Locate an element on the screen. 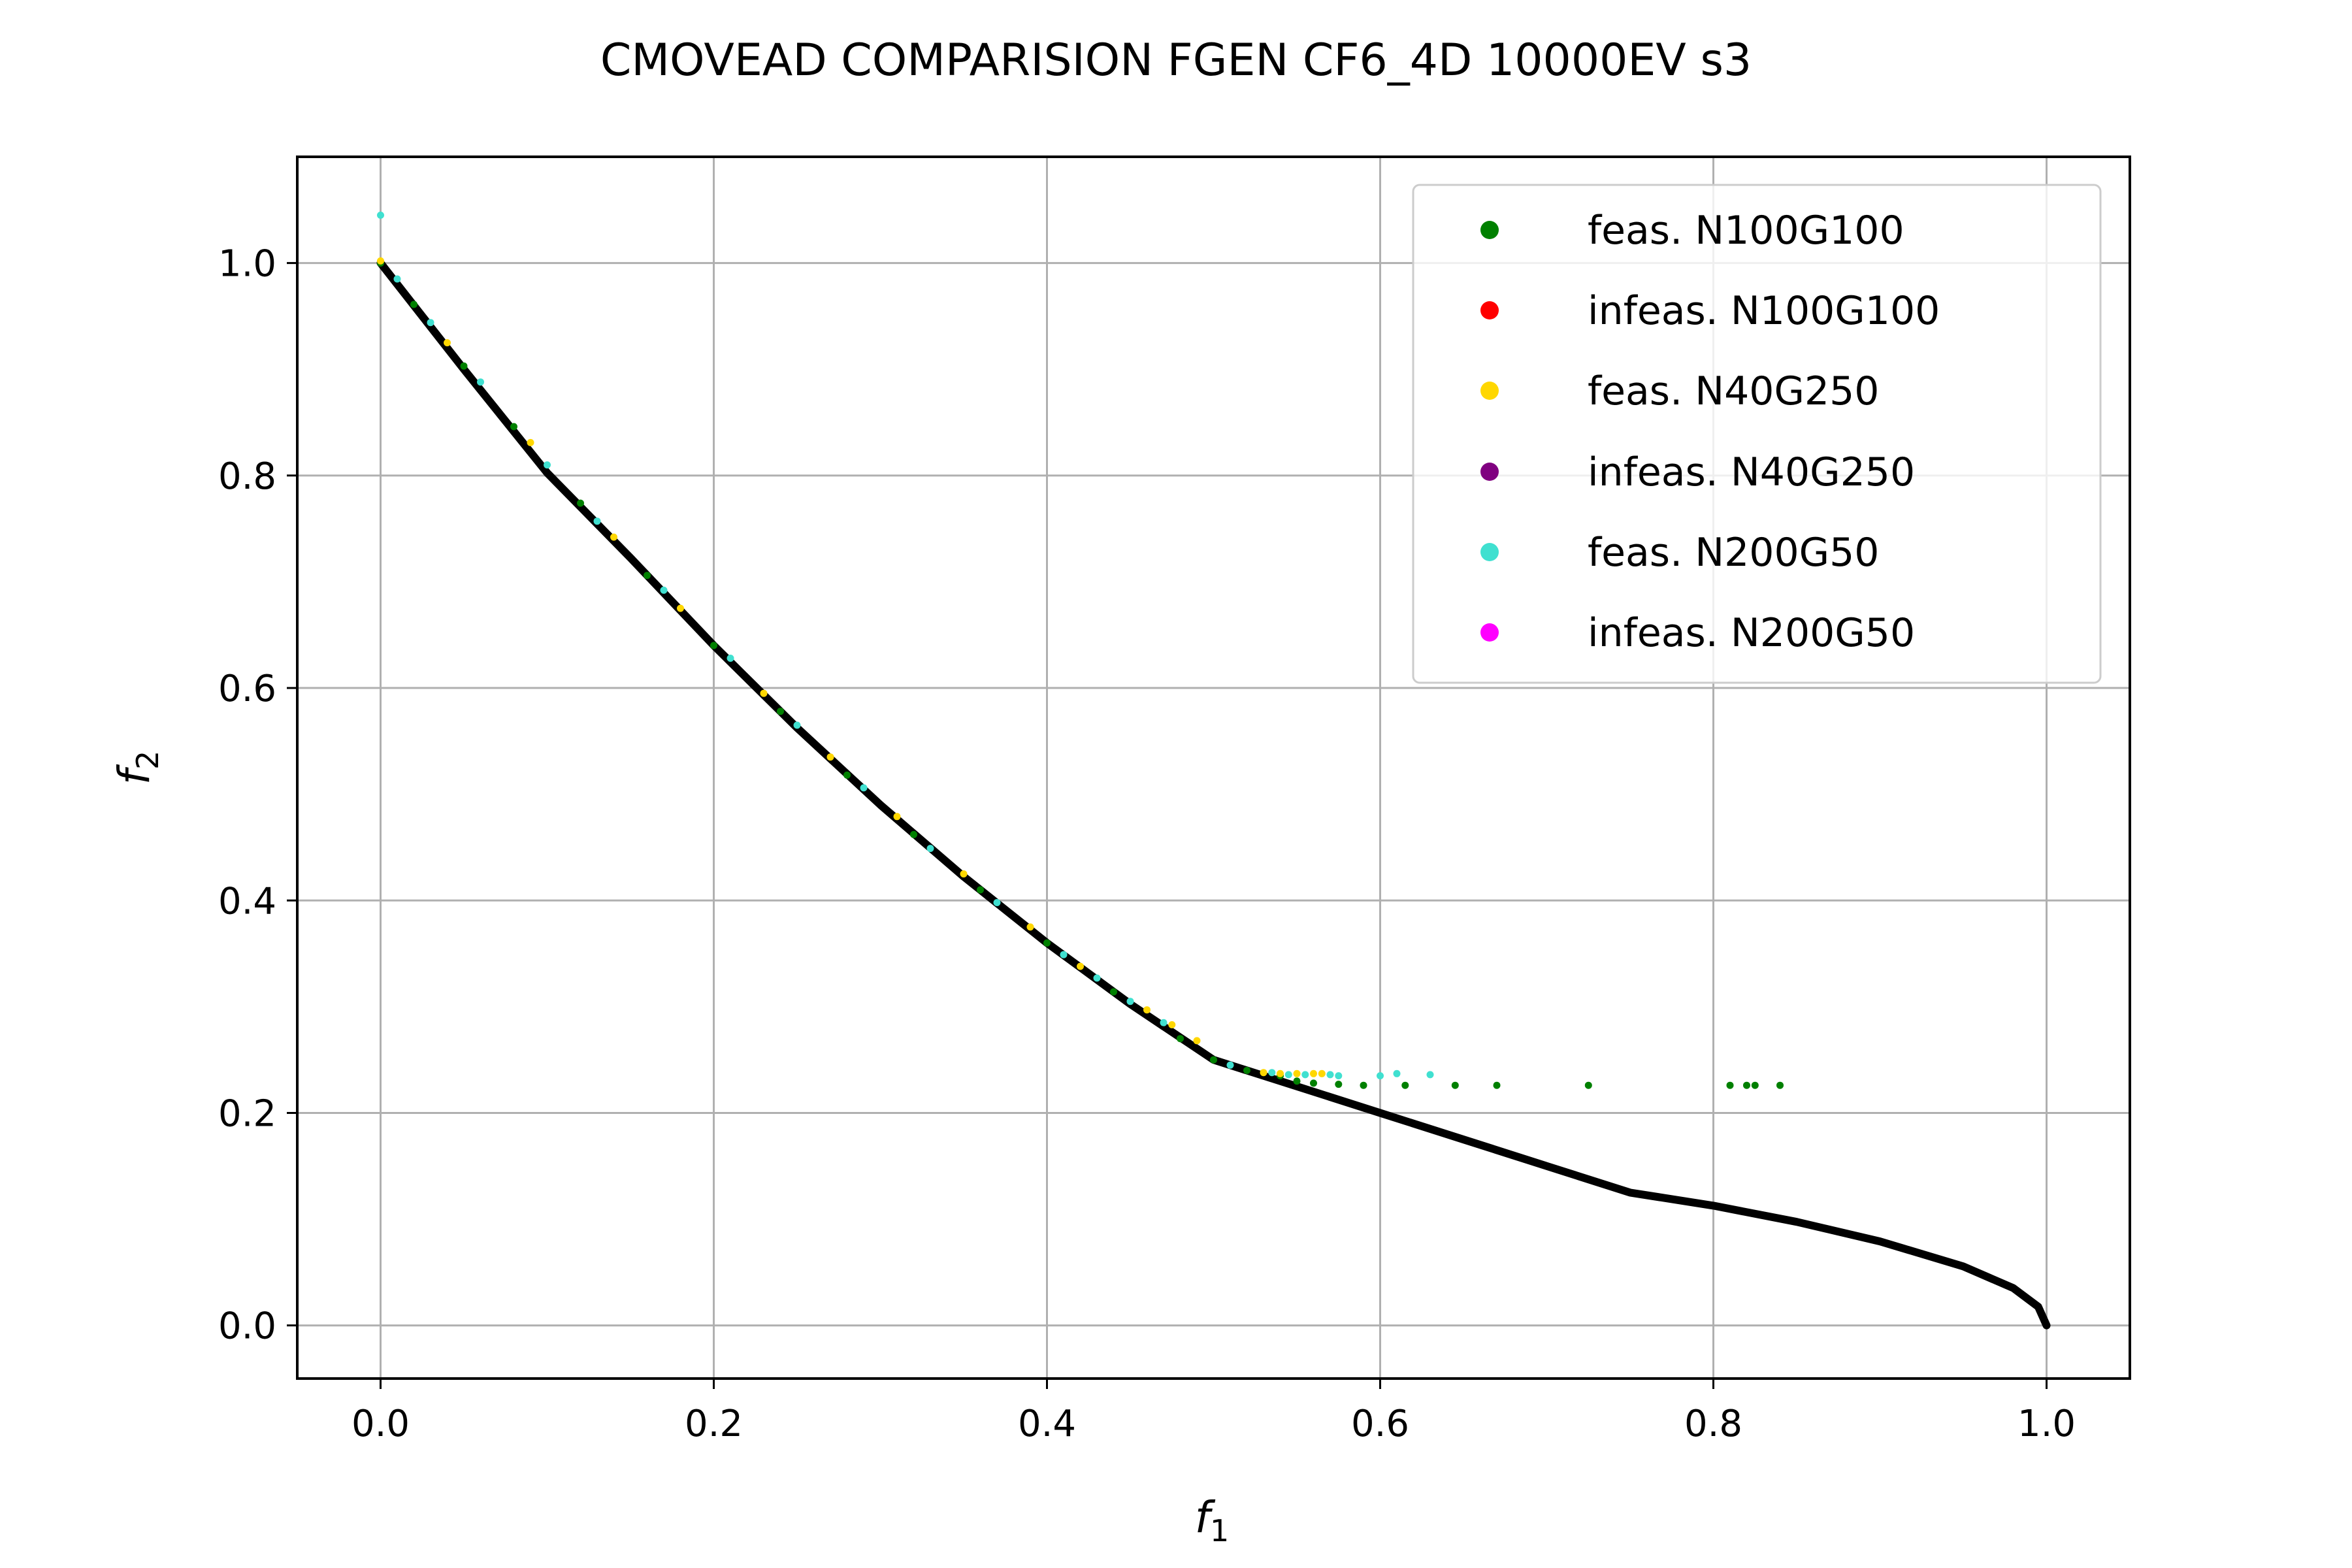 This screenshot has height=1568, width=2352. legend-frame is located at coordinates (1757, 434).